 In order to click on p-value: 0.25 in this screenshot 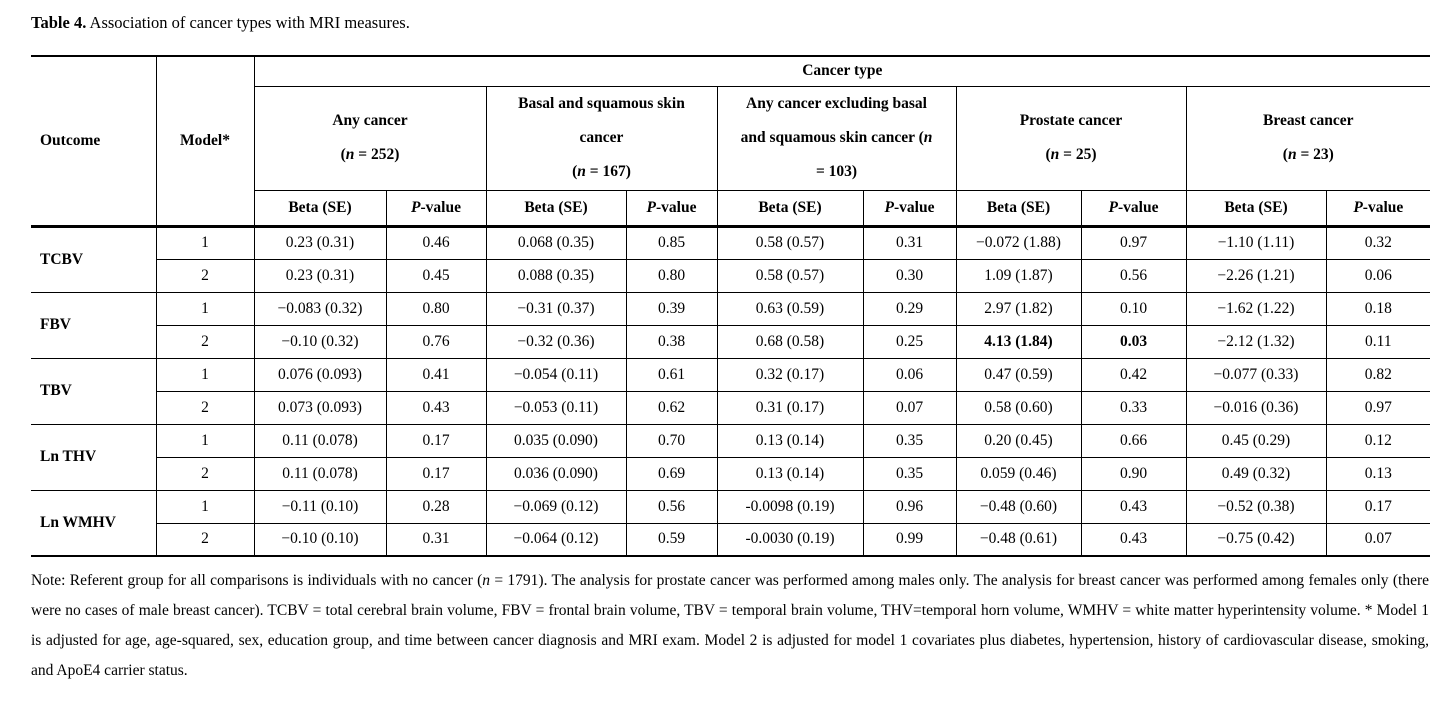, I will do `click(909, 342)`.